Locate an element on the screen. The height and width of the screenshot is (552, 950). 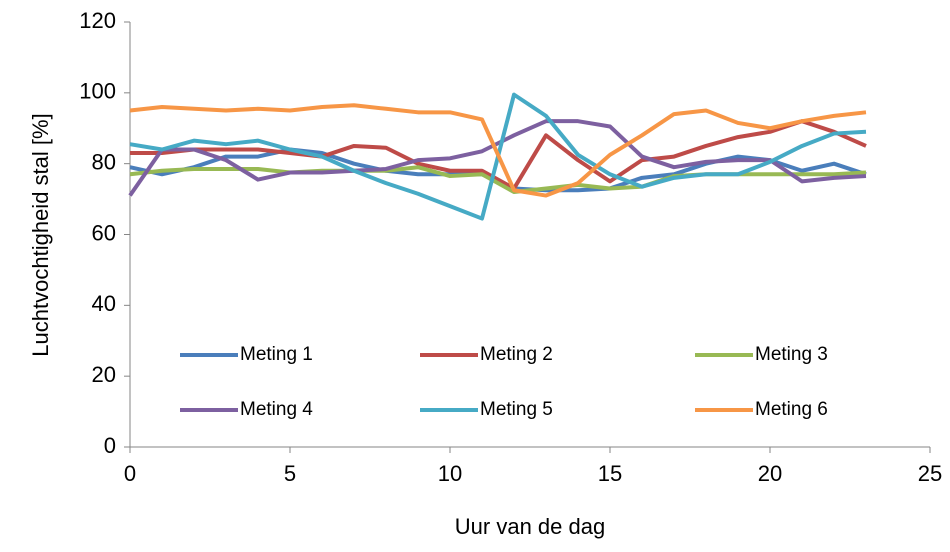
legend-label: Meting 5 is located at coordinates (516, 409).